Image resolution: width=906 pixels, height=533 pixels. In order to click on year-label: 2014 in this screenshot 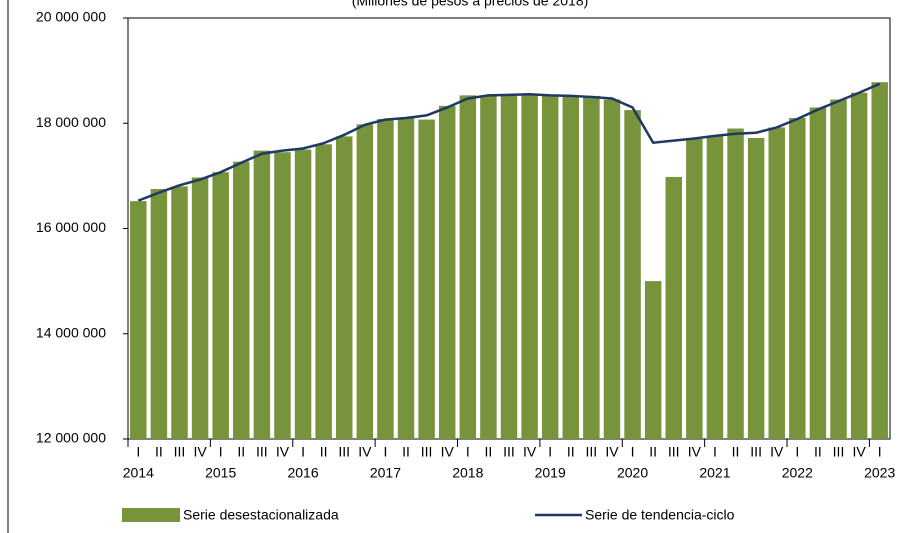, I will do `click(138, 473)`.